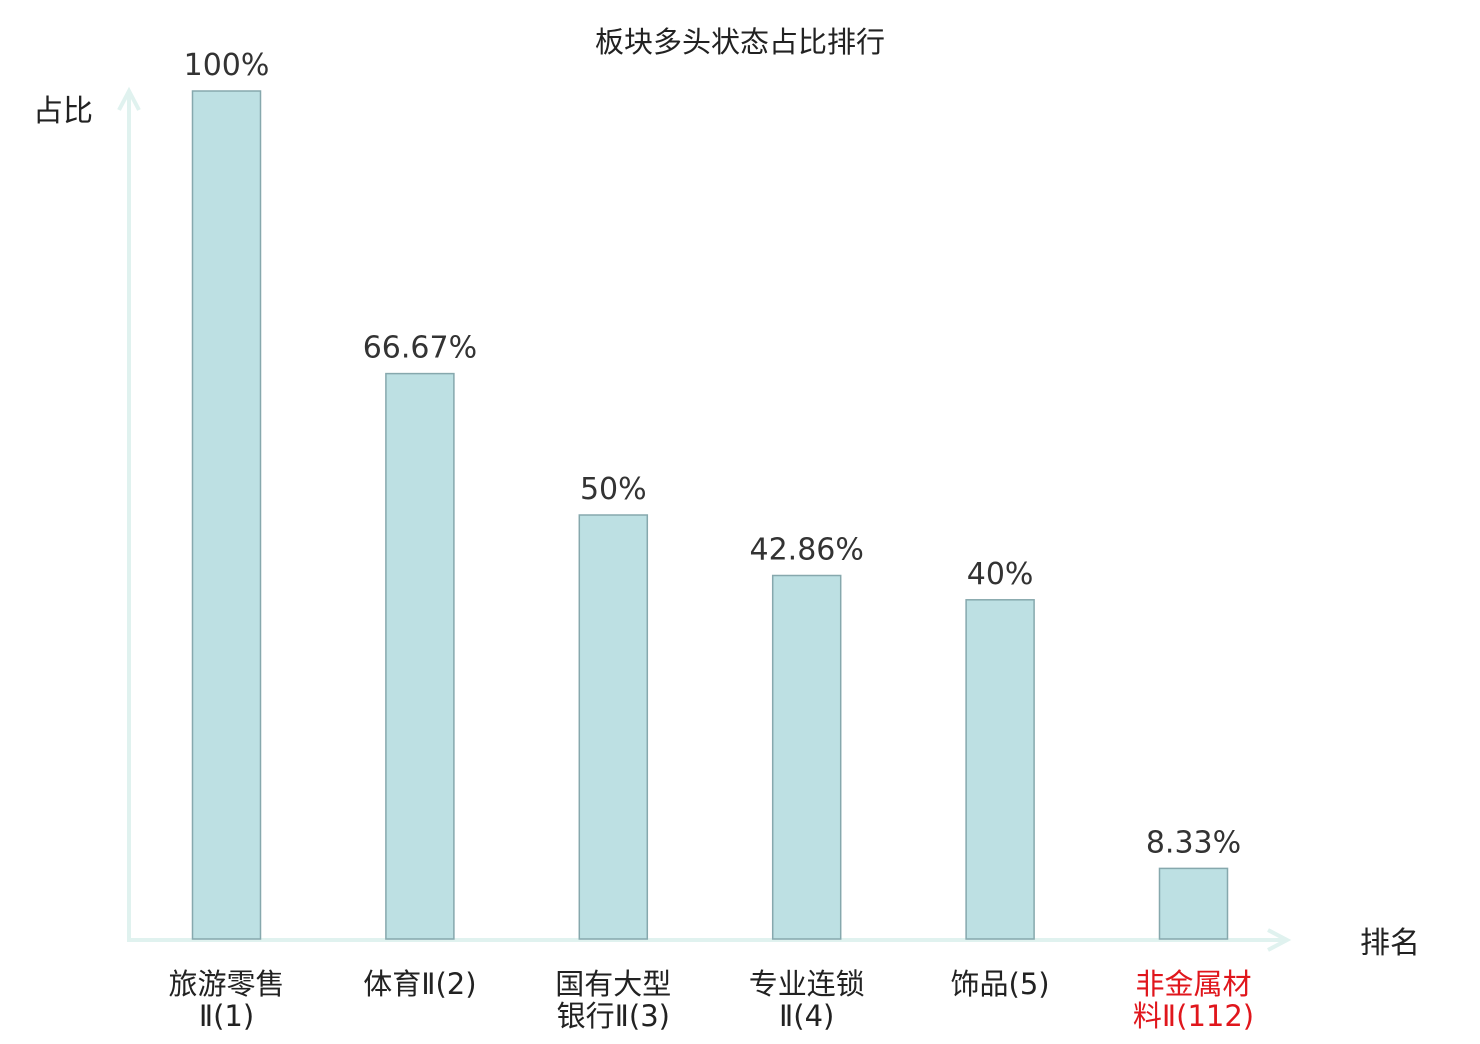 Image resolution: width=1480 pixels, height=1044 pixels. I want to click on x-axis-arrow, so click(1279, 940).